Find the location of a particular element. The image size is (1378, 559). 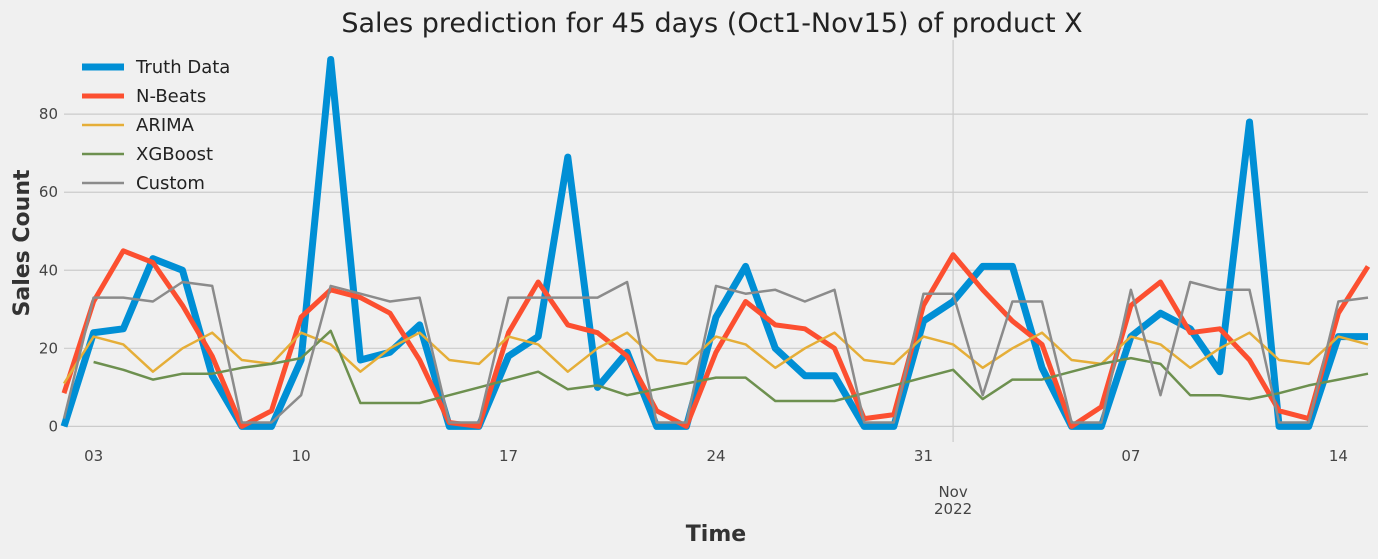

y-tick-label: 80 is located at coordinates (48, 114).